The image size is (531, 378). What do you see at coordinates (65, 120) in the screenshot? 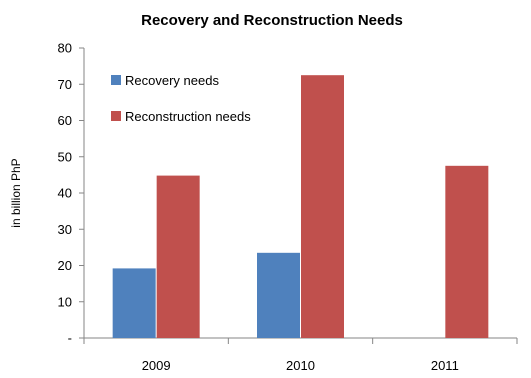
I see `y-tick-label: 60` at bounding box center [65, 120].